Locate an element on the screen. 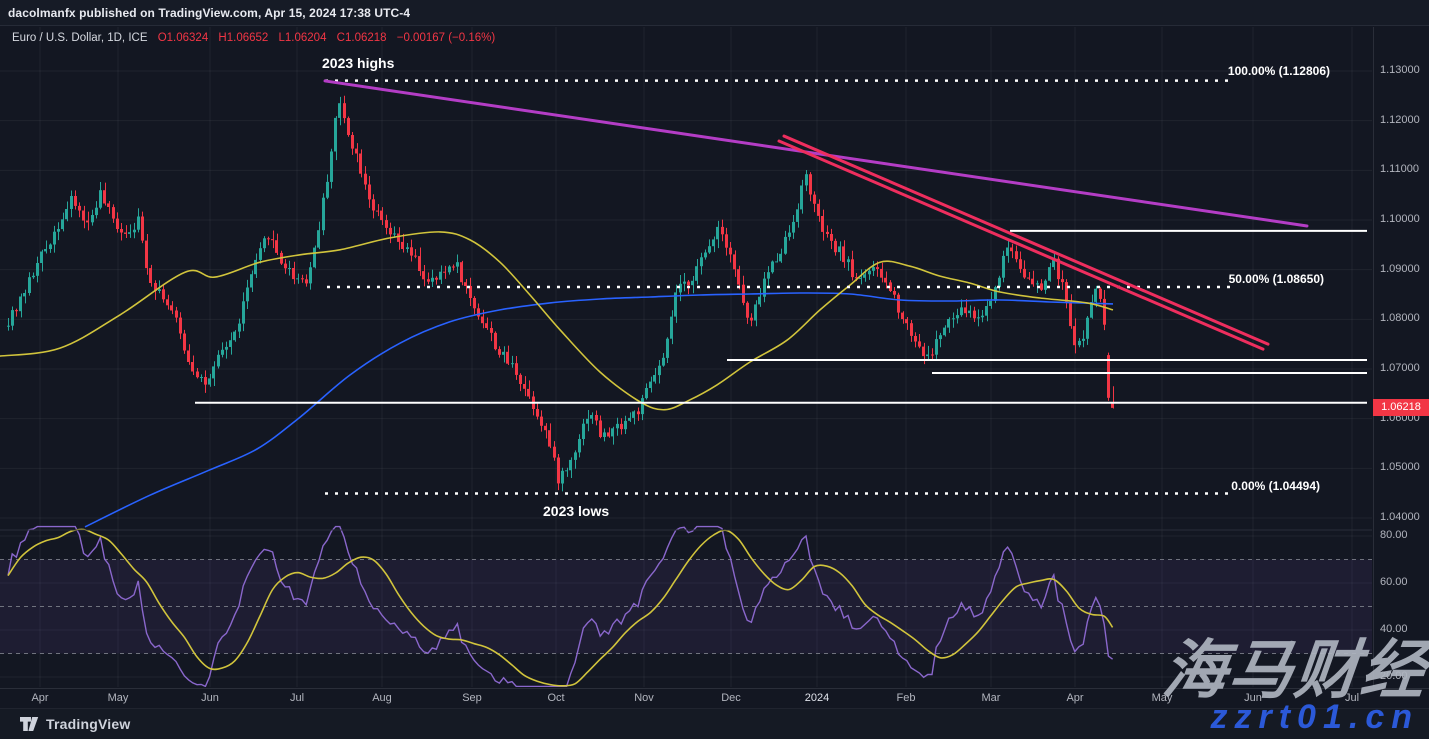  fib-label-50: 50.00% (1.08650) is located at coordinates (1276, 279).